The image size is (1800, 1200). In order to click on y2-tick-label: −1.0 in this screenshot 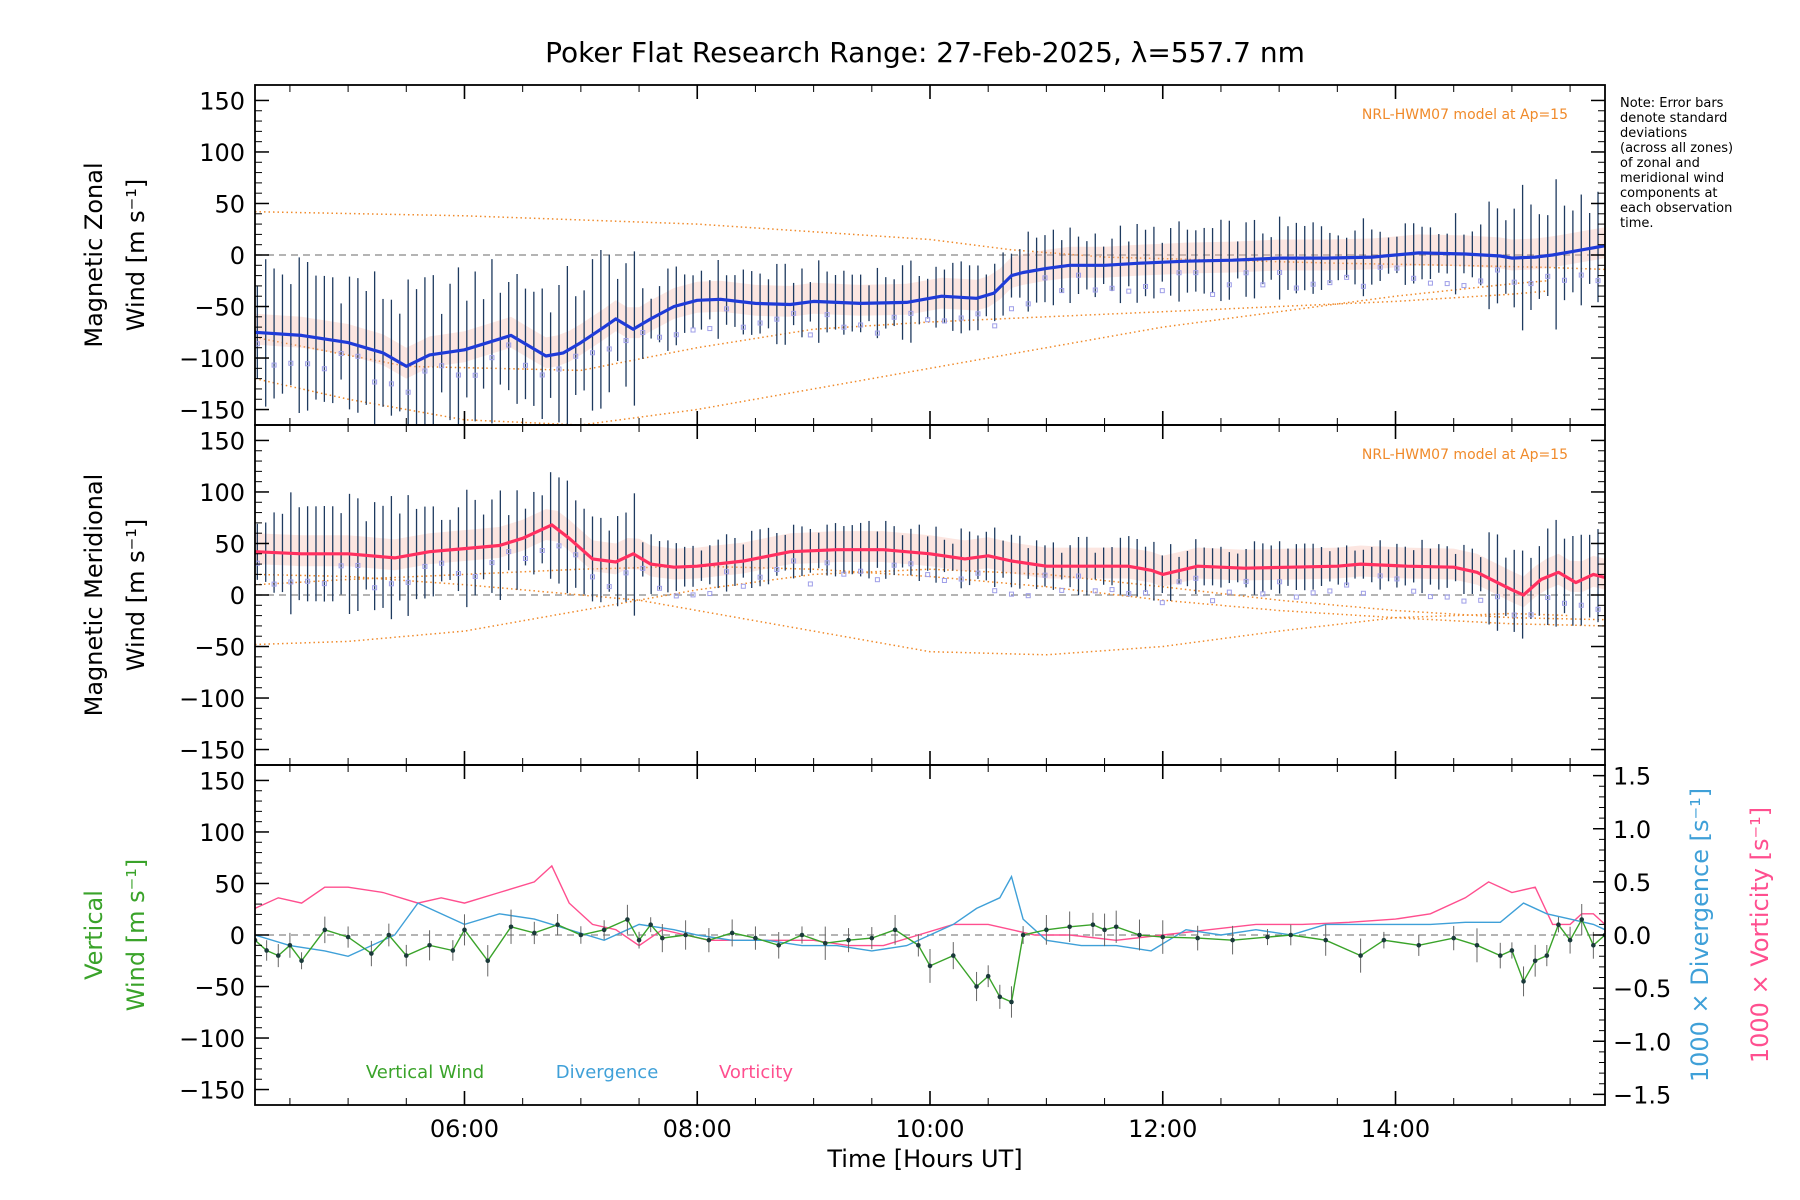, I will do `click(1642, 1042)`.